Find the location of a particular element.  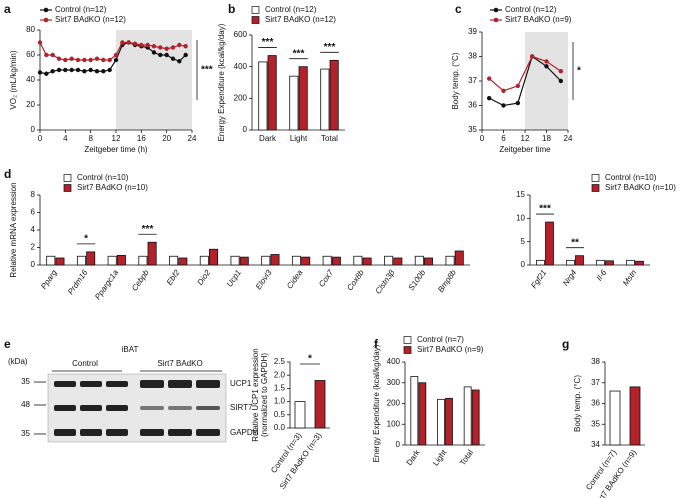

y-axis-label: Relative UCP1 expression is located at coordinates (255, 394).